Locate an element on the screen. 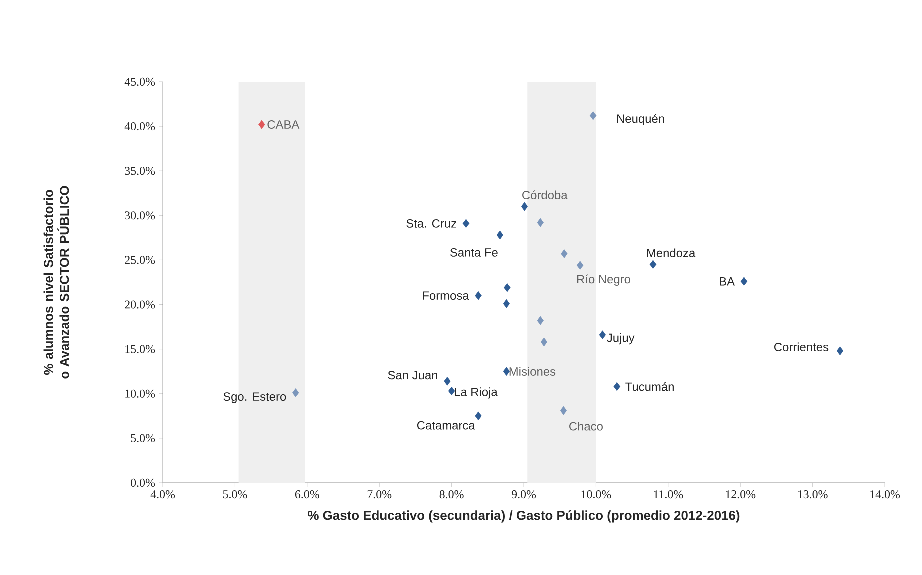  annotation: La Rioja is located at coordinates (476, 393).